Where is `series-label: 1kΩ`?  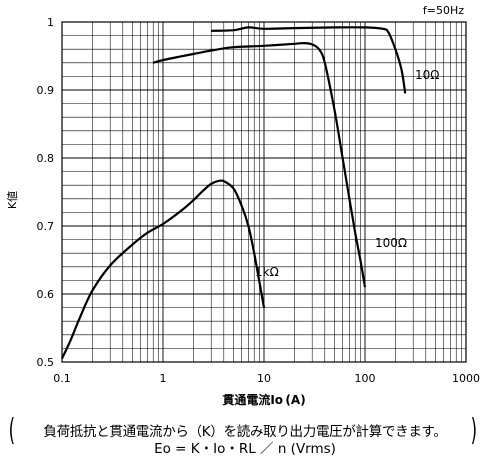 series-label: 1kΩ is located at coordinates (267, 272).